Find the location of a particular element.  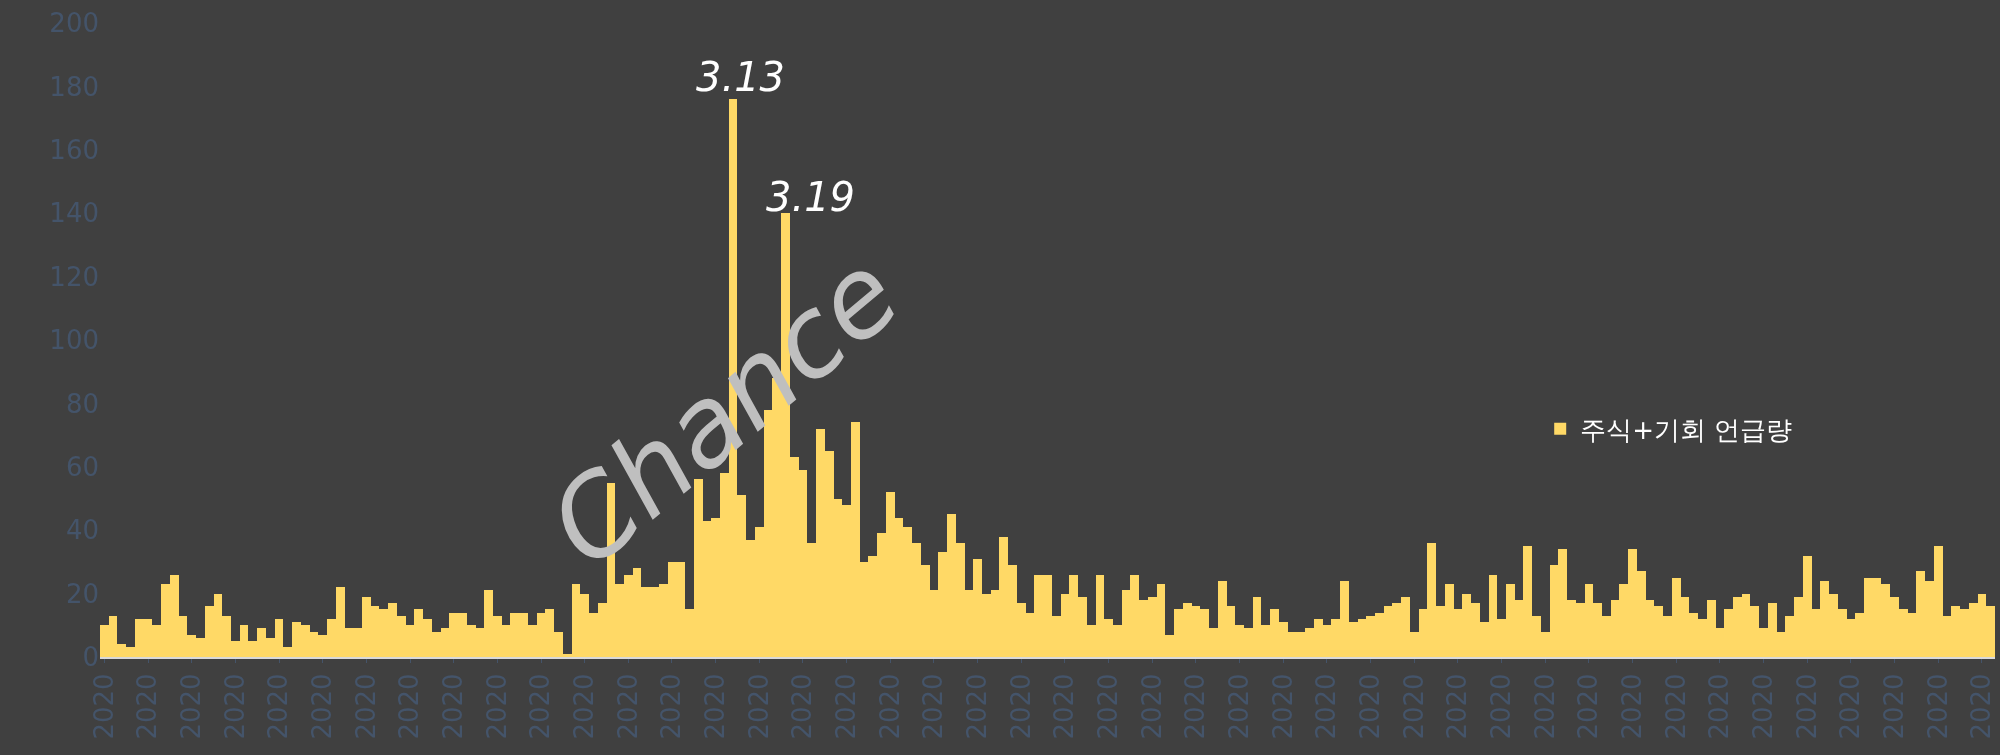

annotation: 3.19 is located at coordinates (811, 197).